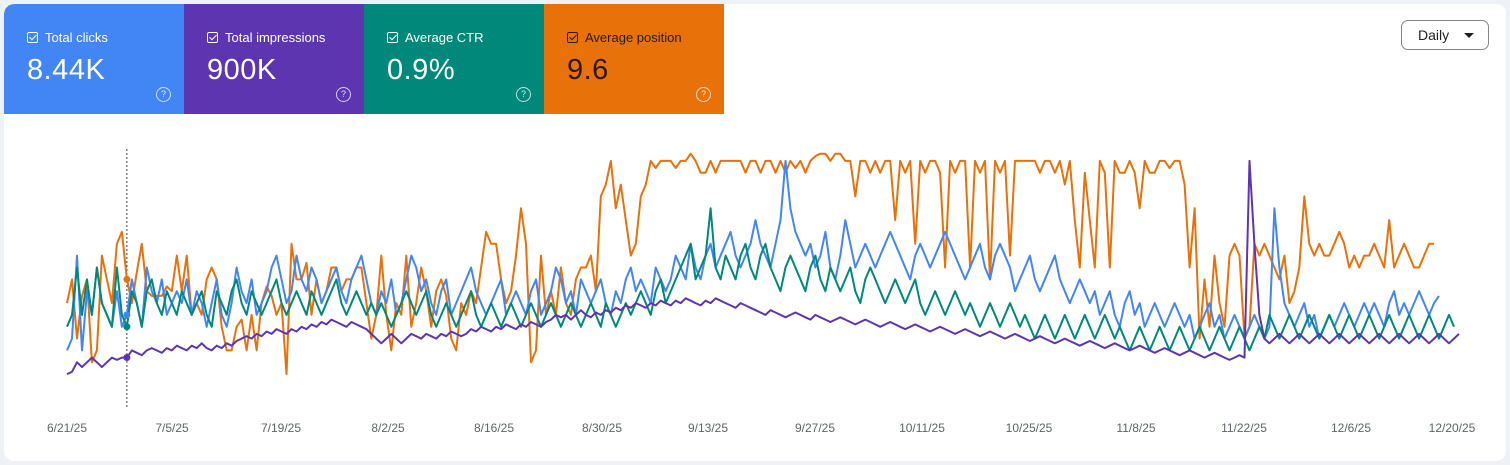  What do you see at coordinates (1434, 35) in the screenshot?
I see `period-dropdown-label: Daily` at bounding box center [1434, 35].